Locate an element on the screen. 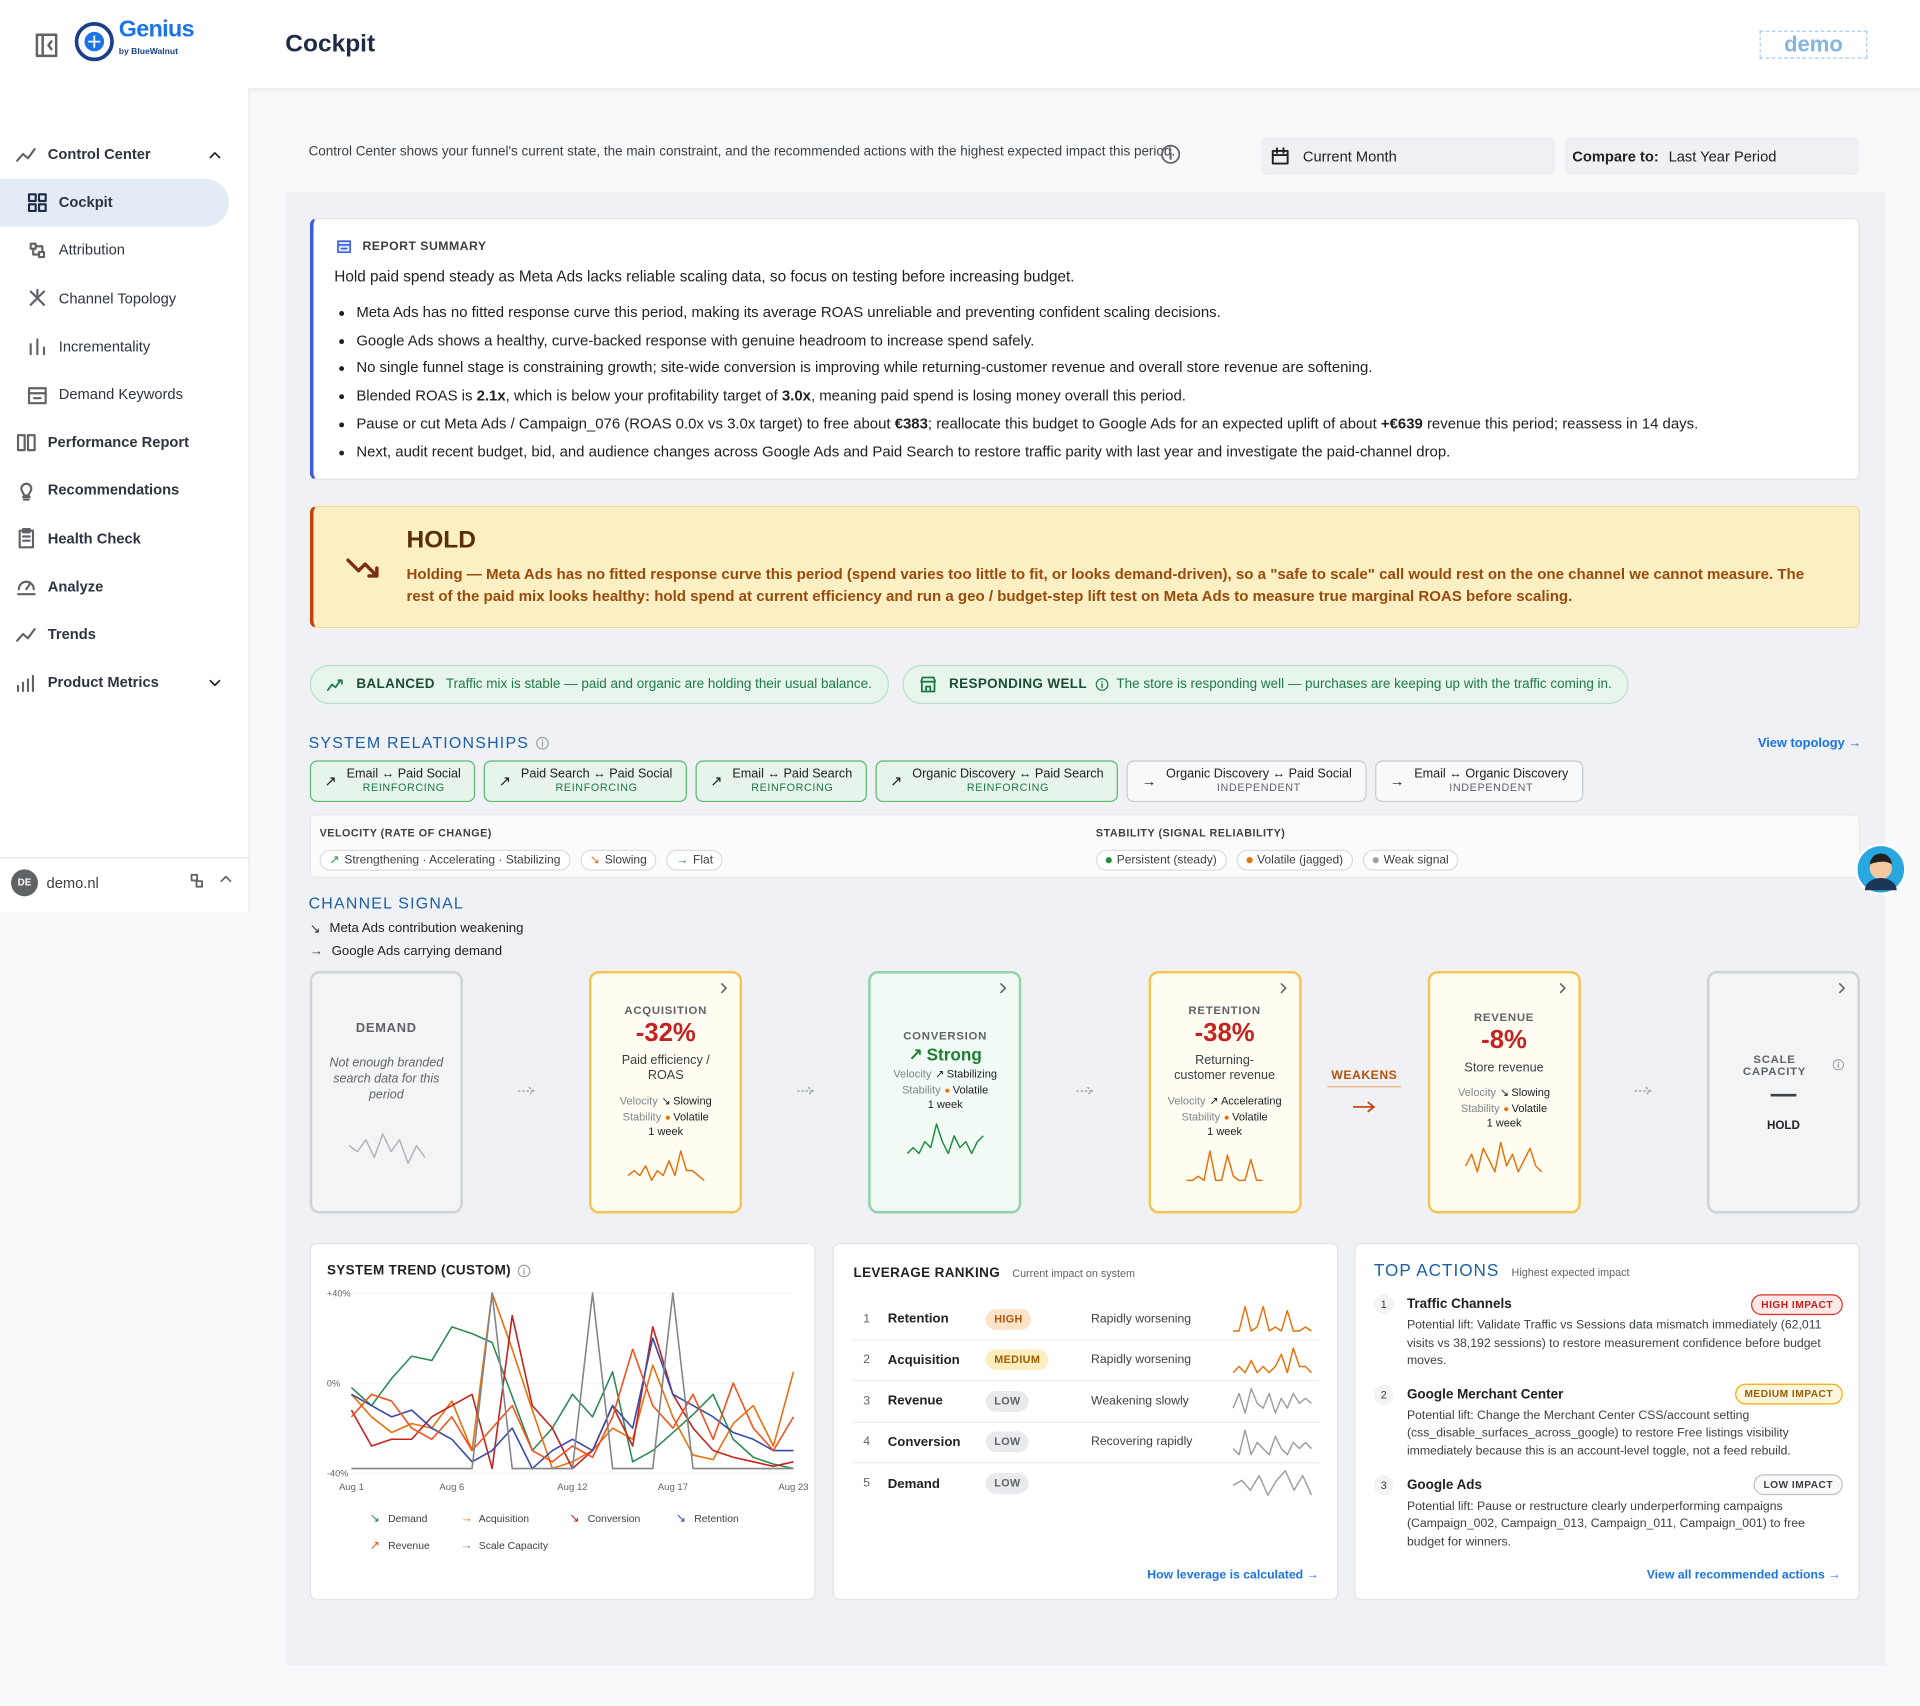 The width and height of the screenshot is (1920, 1706). bold-figure: +€639 is located at coordinates (1401, 423).